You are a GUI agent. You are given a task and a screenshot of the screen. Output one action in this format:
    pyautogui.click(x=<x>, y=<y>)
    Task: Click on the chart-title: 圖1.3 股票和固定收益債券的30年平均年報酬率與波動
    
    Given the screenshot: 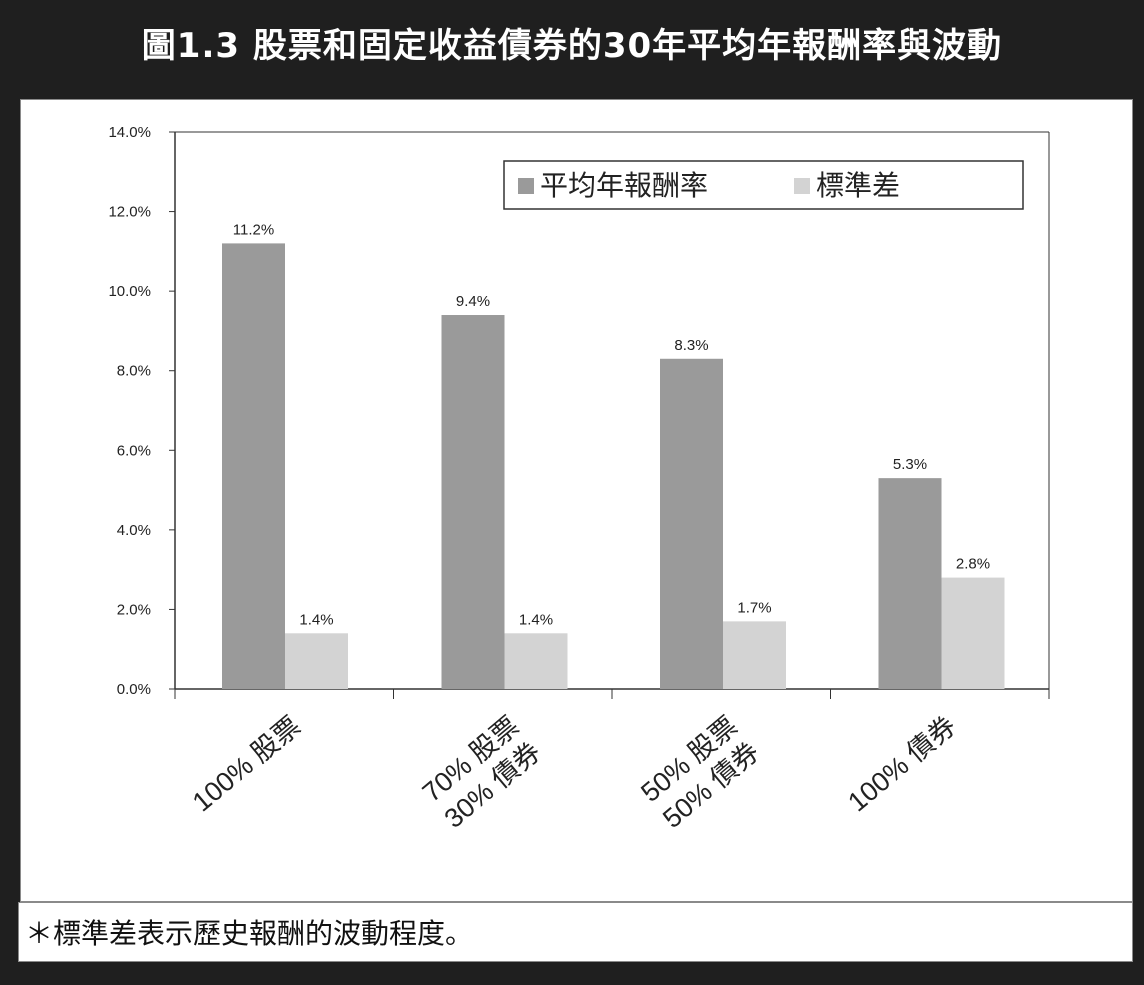 What is the action you would take?
    pyautogui.click(x=572, y=45)
    